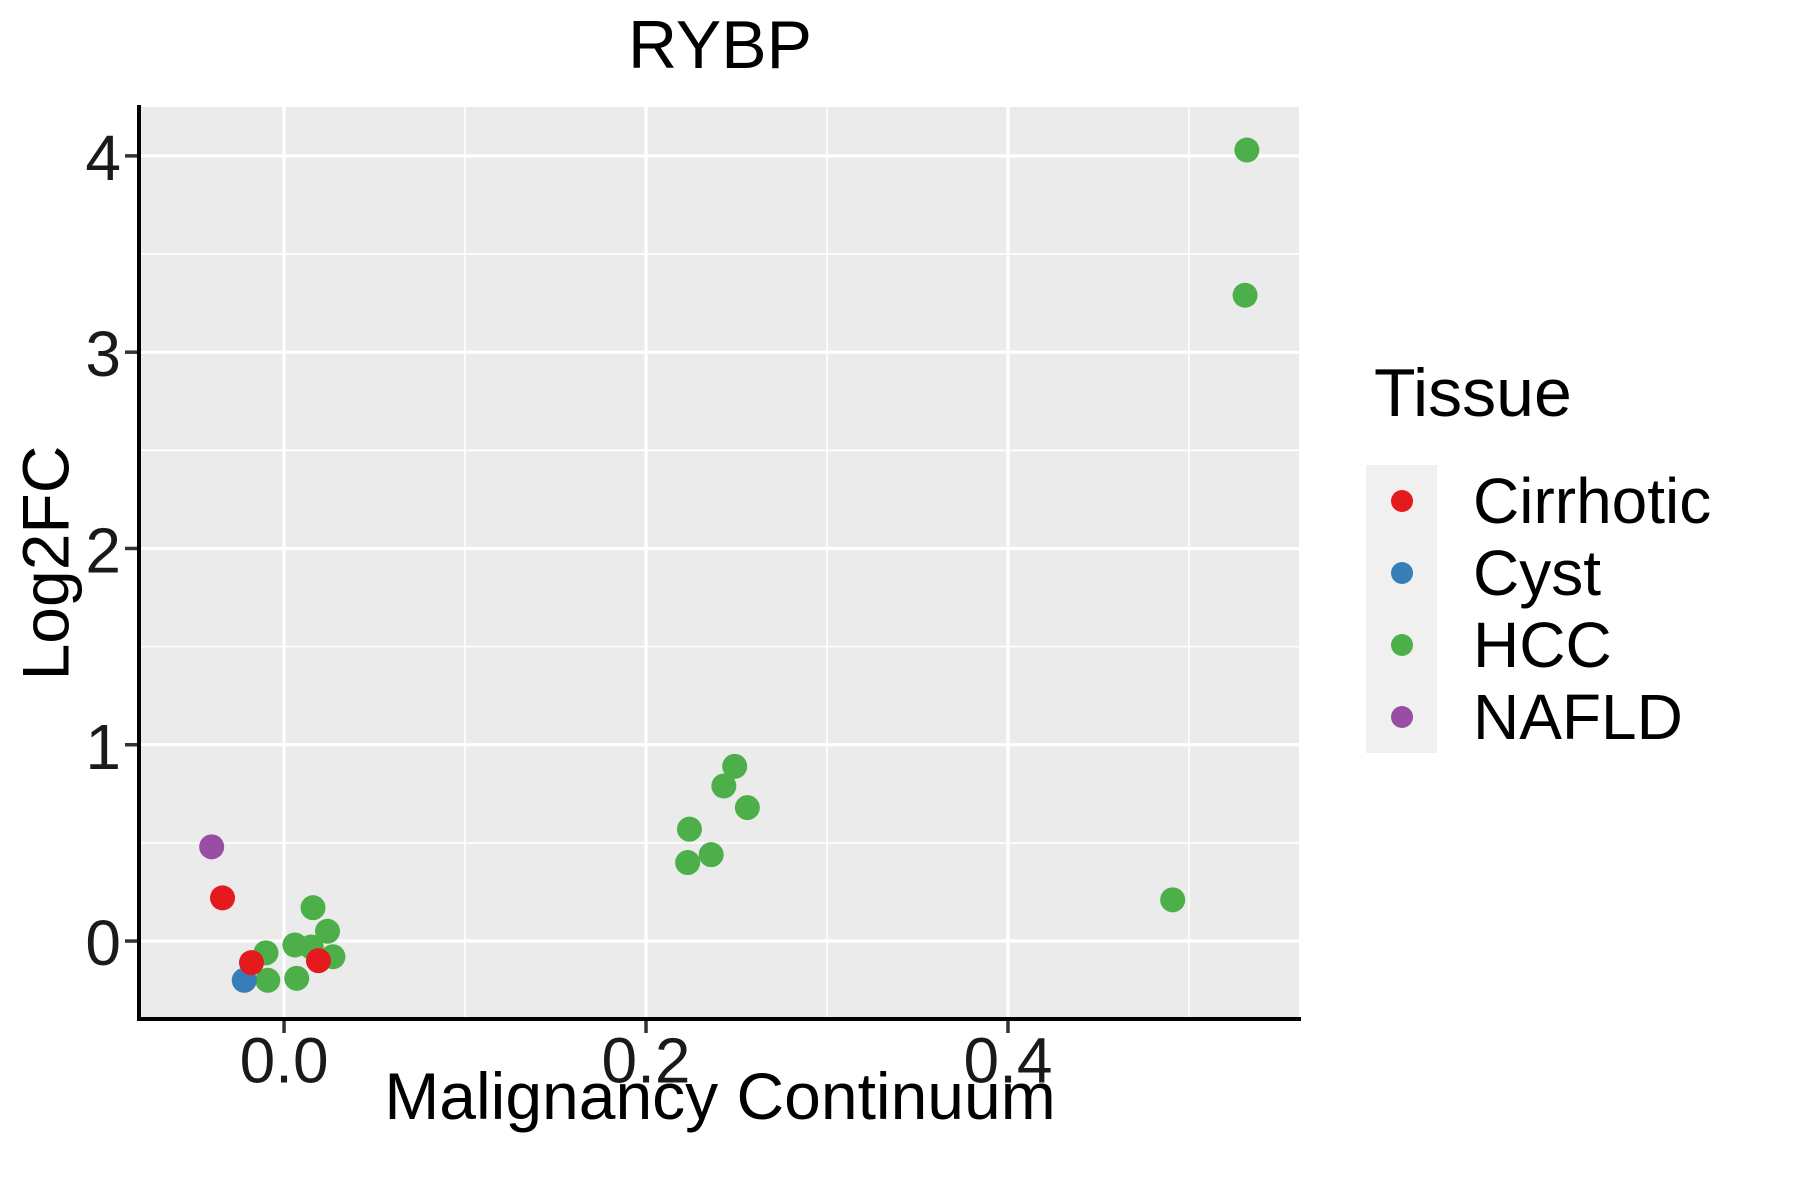 The image size is (1800, 1200). What do you see at coordinates (103, 550) in the screenshot?
I see `y-tick-label: 2` at bounding box center [103, 550].